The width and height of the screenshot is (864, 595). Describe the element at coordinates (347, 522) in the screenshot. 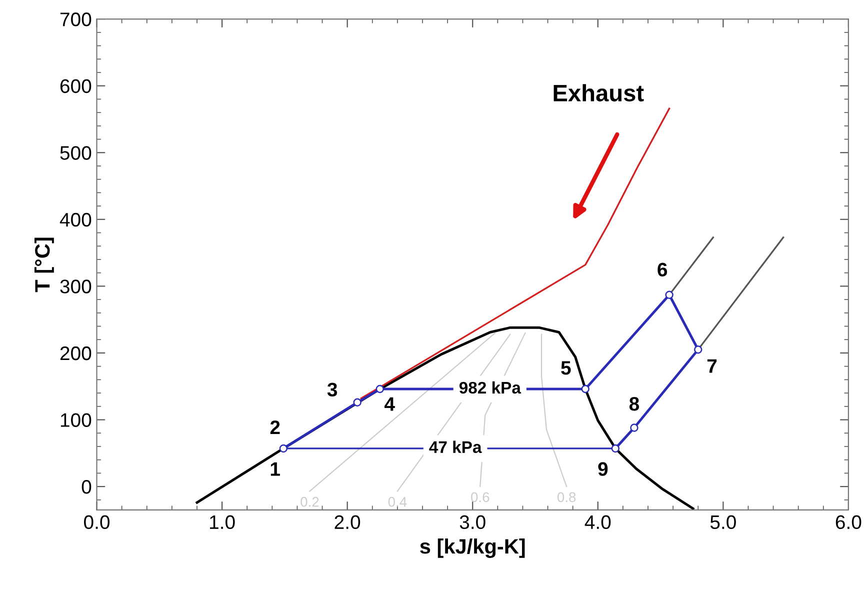

I see `x-tick-label: 2.0` at that location.